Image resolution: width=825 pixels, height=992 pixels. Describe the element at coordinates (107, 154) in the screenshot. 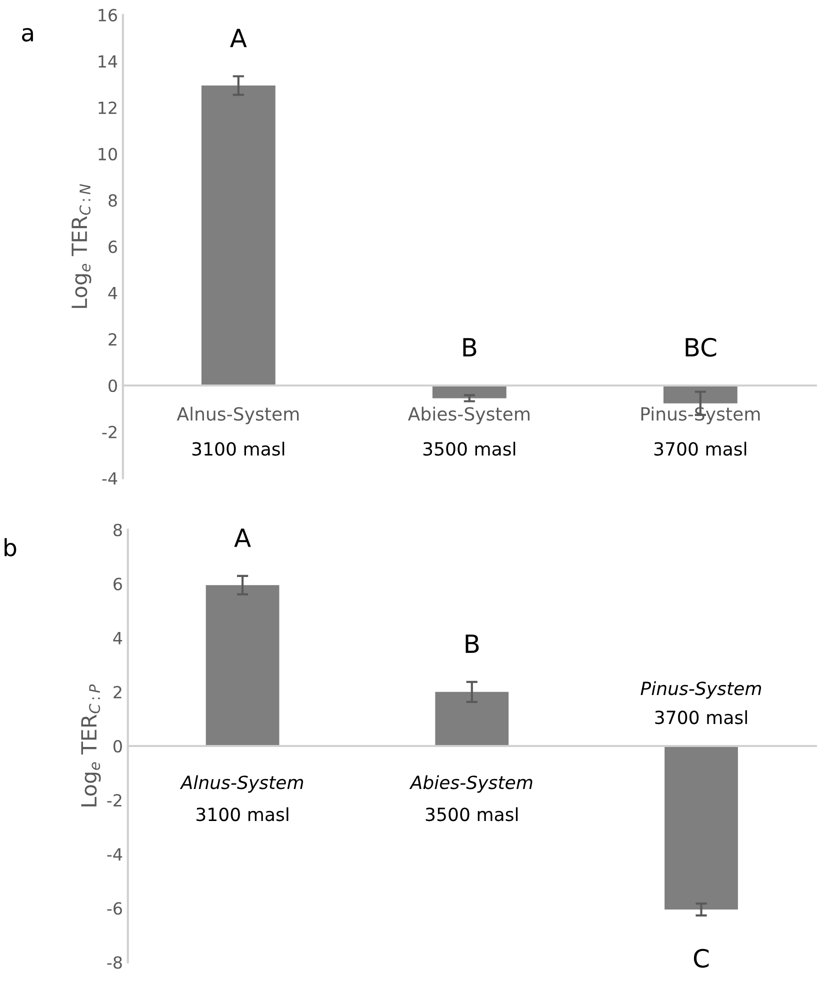

I see `y-tick-label: 10` at that location.